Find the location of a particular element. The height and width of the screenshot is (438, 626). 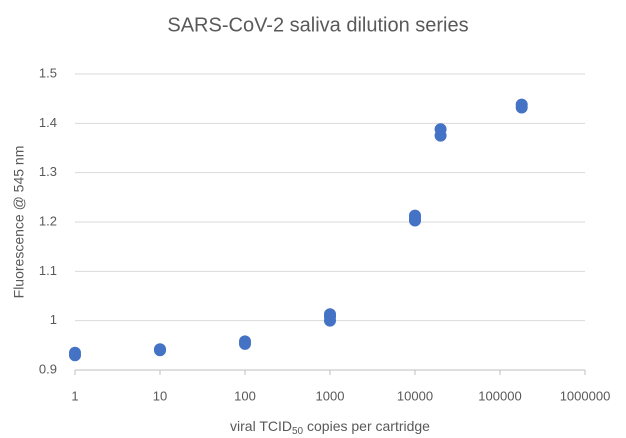

x-tick-label: 10 is located at coordinates (160, 395).